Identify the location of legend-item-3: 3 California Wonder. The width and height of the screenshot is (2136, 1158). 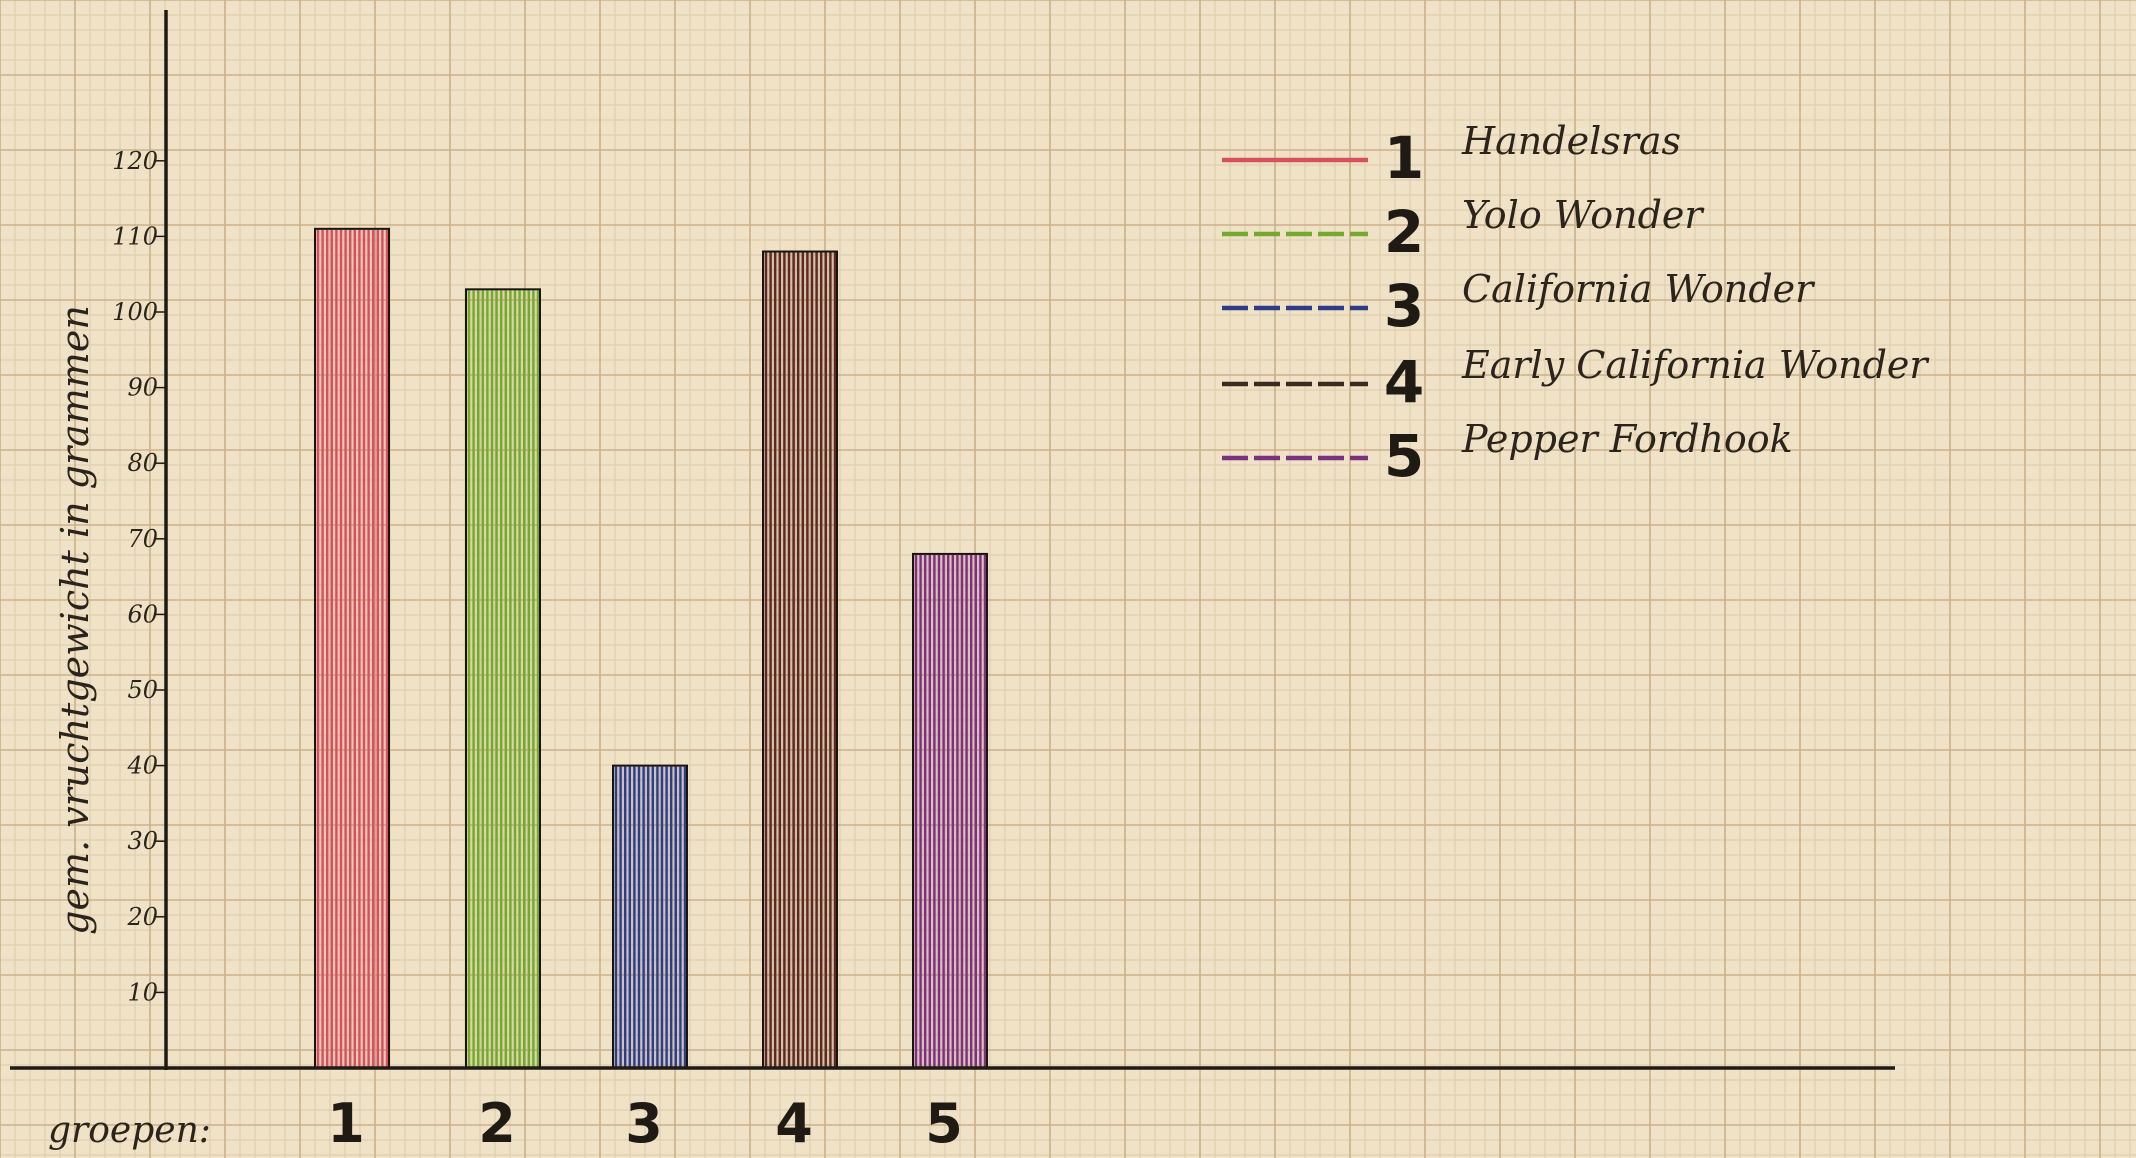
(1519, 303).